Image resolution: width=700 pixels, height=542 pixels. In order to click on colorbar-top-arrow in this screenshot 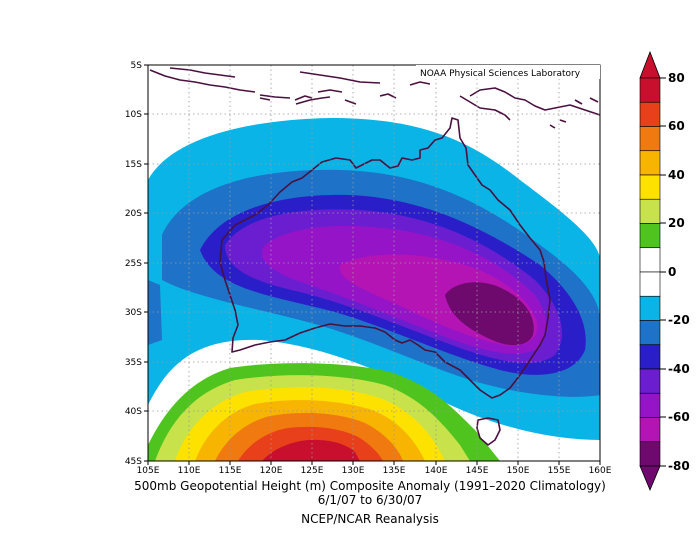, I will do `click(650, 64)`.